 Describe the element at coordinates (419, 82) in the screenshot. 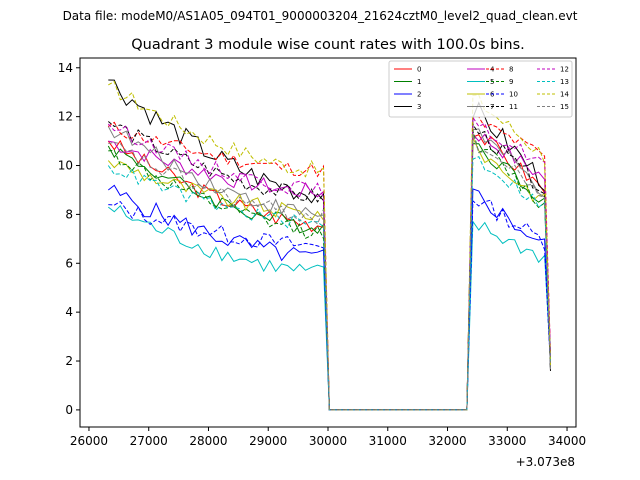

I see `legend-label-1: 1` at that location.